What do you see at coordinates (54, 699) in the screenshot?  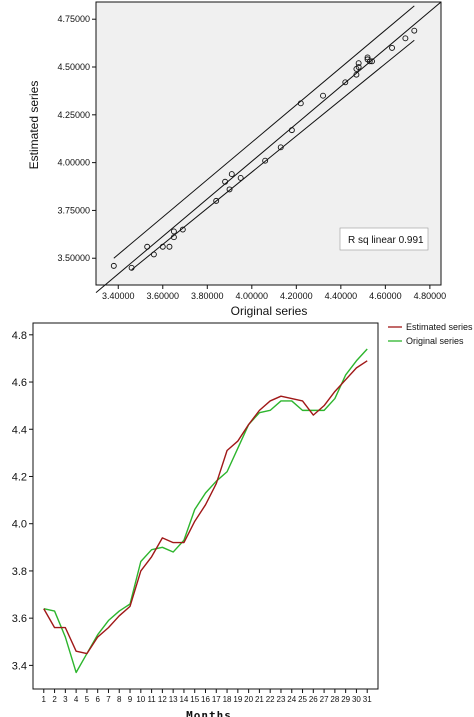 I see `x-tick-label: 2` at bounding box center [54, 699].